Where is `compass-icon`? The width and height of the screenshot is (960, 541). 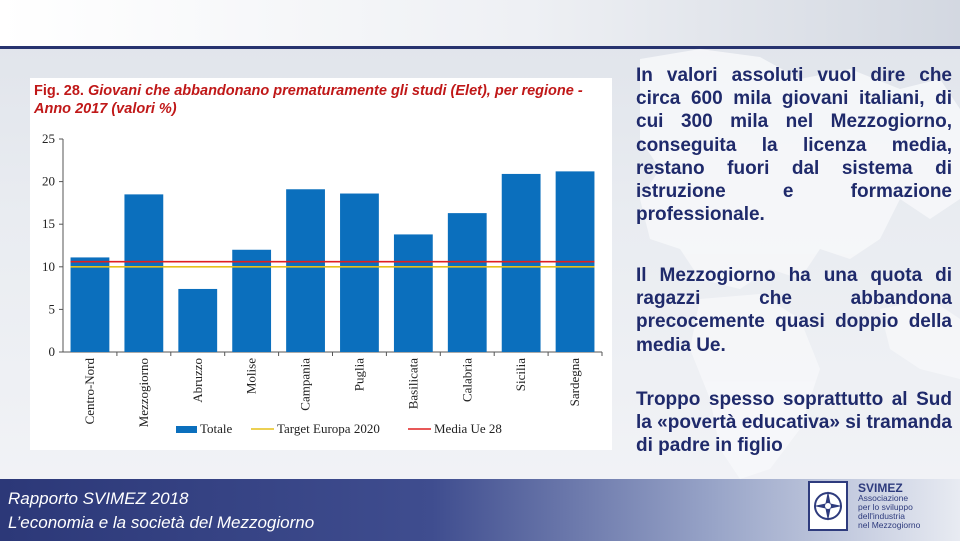
compass-icon is located at coordinates (828, 506).